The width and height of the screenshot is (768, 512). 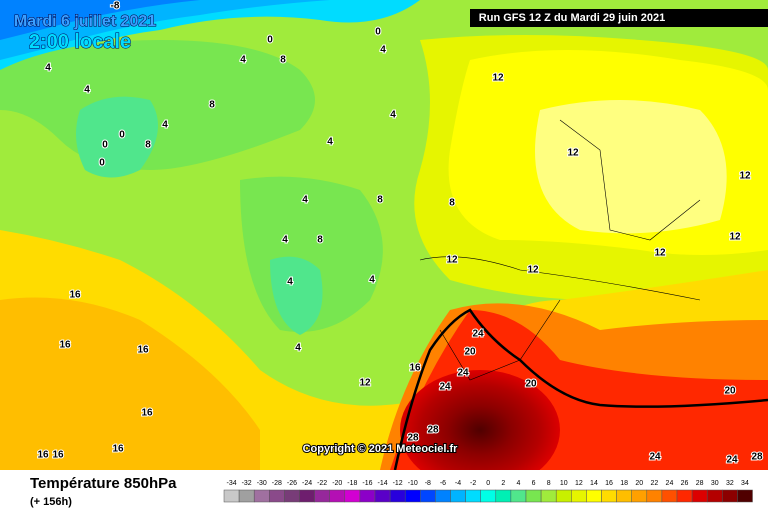 I want to click on colorbar-tick-label: 6, so click(x=534, y=483).